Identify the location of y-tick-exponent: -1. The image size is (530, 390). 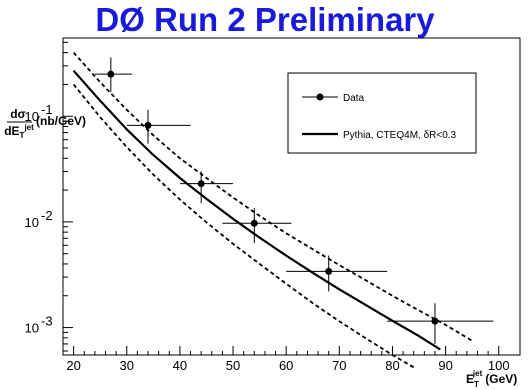
(47, 109).